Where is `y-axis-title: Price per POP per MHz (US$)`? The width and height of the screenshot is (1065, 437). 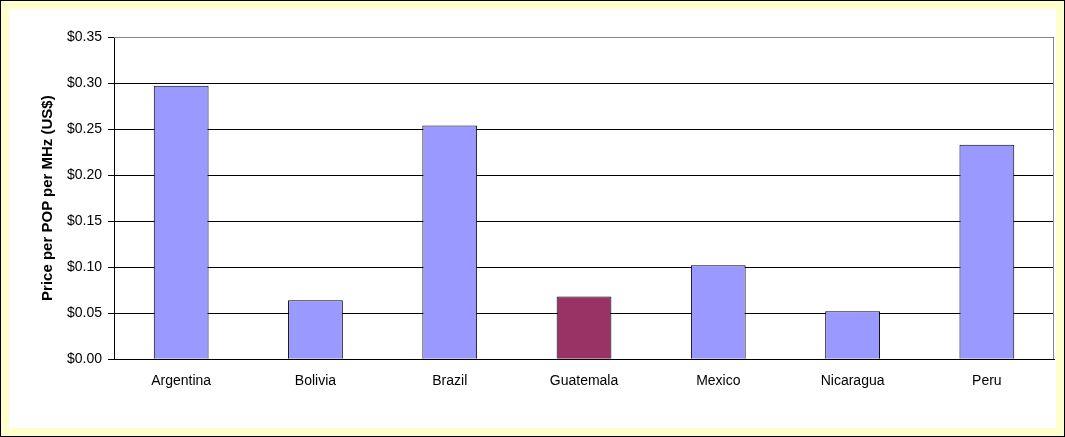 y-axis-title: Price per POP per MHz (US$) is located at coordinates (47, 198).